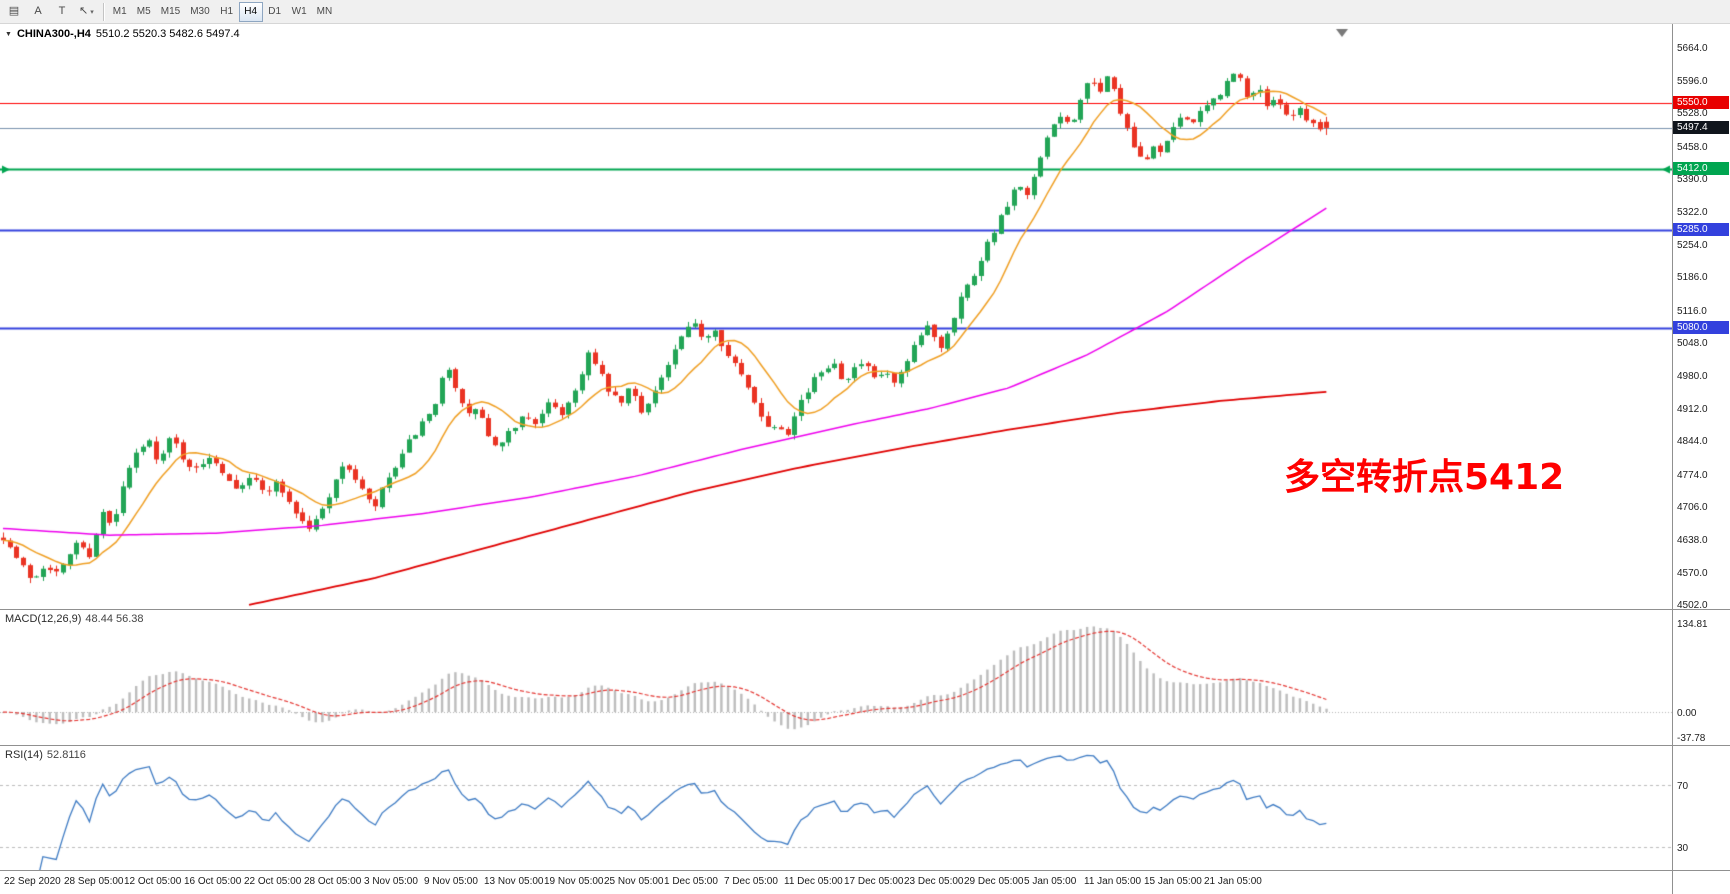  I want to click on macd-axis: 134.81 0.00 -37.78, so click(1701, 677).